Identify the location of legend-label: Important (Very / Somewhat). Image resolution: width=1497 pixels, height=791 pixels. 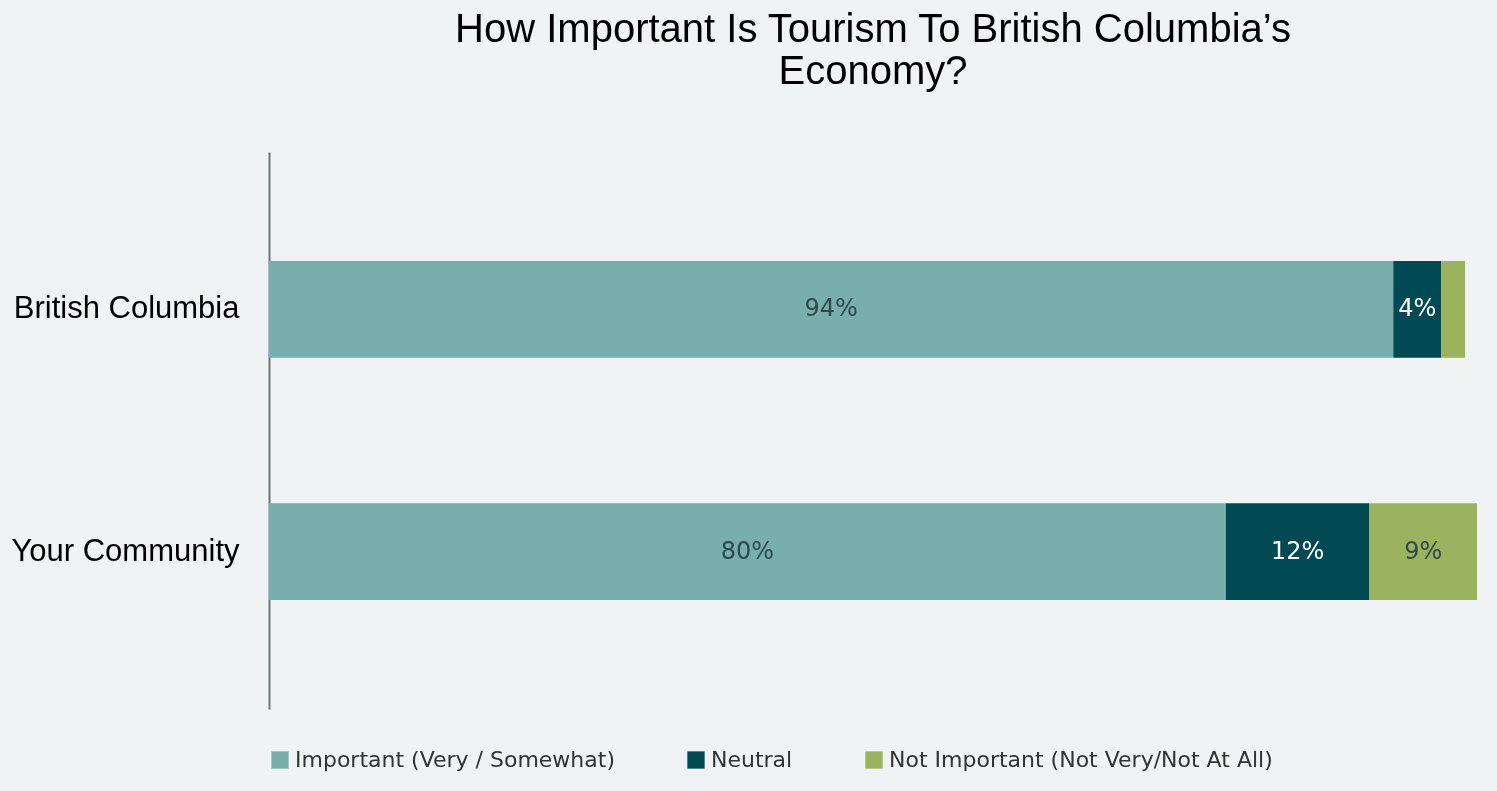
(455, 759).